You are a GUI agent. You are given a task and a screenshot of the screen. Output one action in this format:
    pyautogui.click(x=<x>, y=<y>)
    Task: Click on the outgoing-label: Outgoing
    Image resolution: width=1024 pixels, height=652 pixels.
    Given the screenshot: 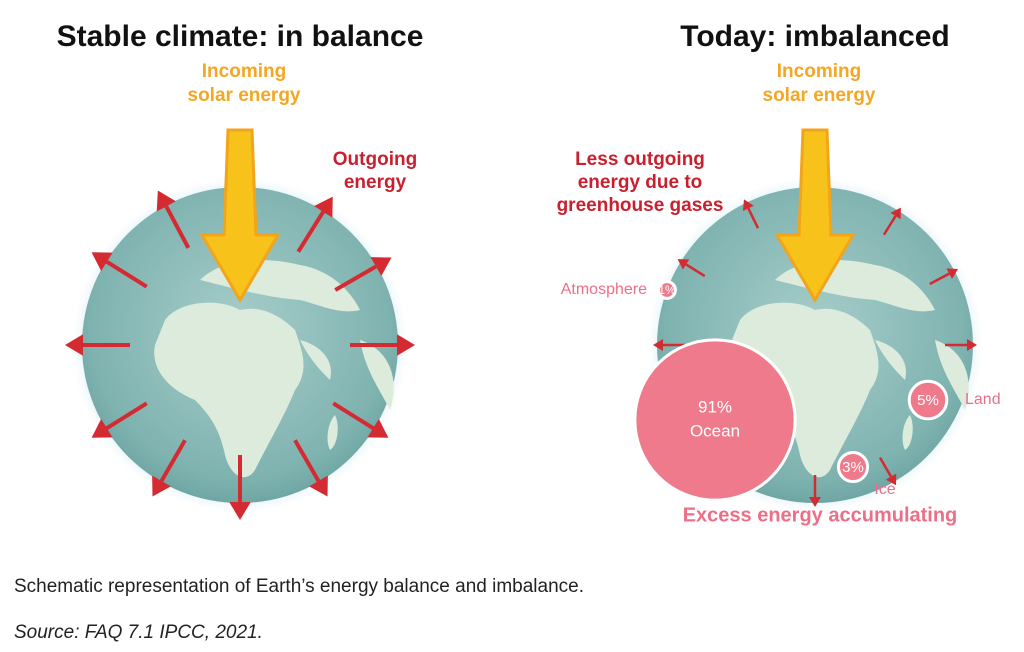 What is the action you would take?
    pyautogui.click(x=375, y=159)
    